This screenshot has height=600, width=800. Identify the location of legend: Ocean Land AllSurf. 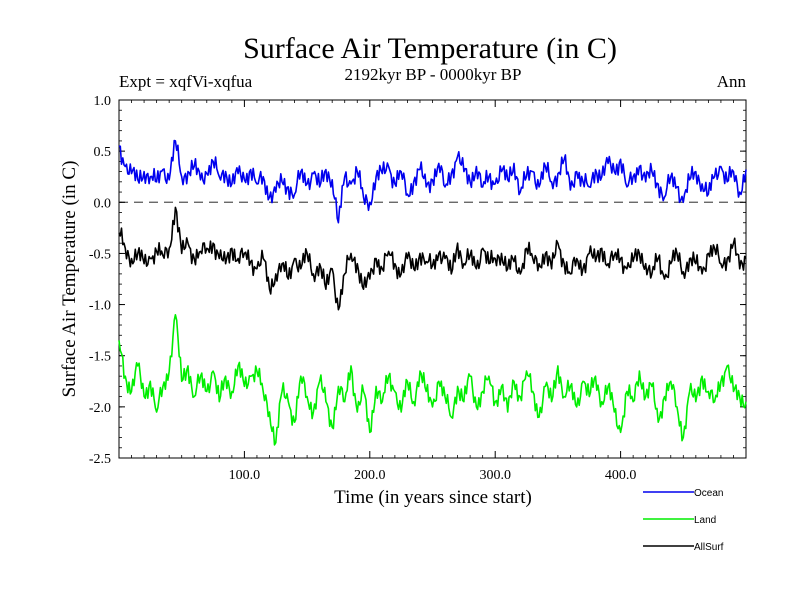
(683, 520).